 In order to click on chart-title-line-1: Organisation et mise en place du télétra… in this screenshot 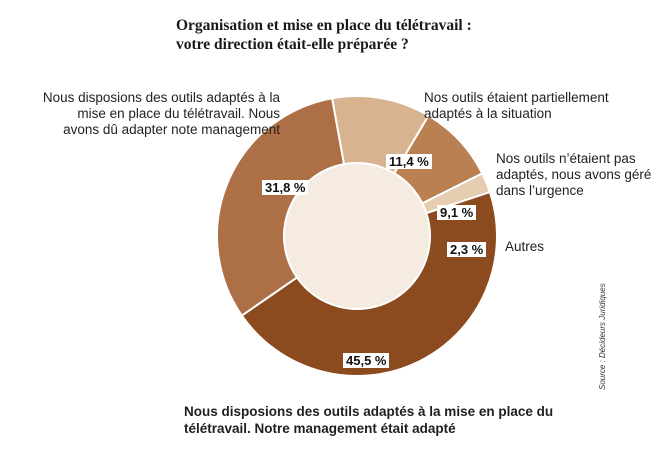, I will do `click(324, 25)`.